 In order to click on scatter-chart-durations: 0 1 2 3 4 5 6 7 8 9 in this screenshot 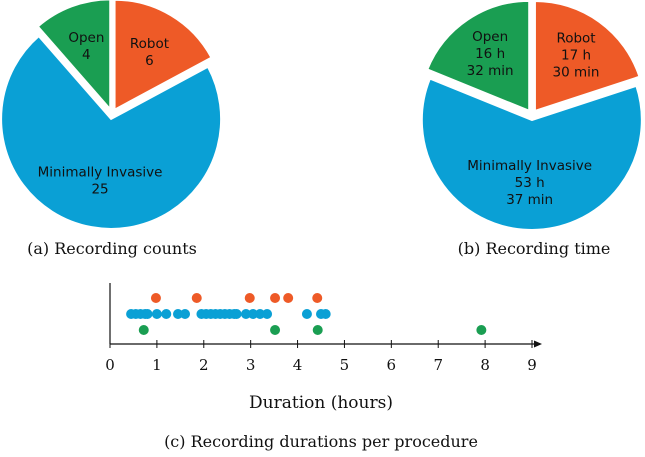, I will do `click(323, 328)`.